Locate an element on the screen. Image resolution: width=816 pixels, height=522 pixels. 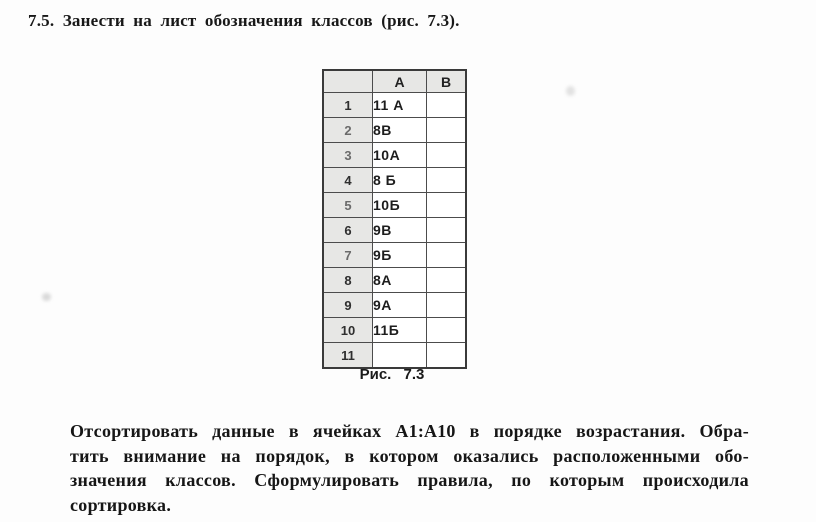
cell-a2: 8В is located at coordinates (399, 130).